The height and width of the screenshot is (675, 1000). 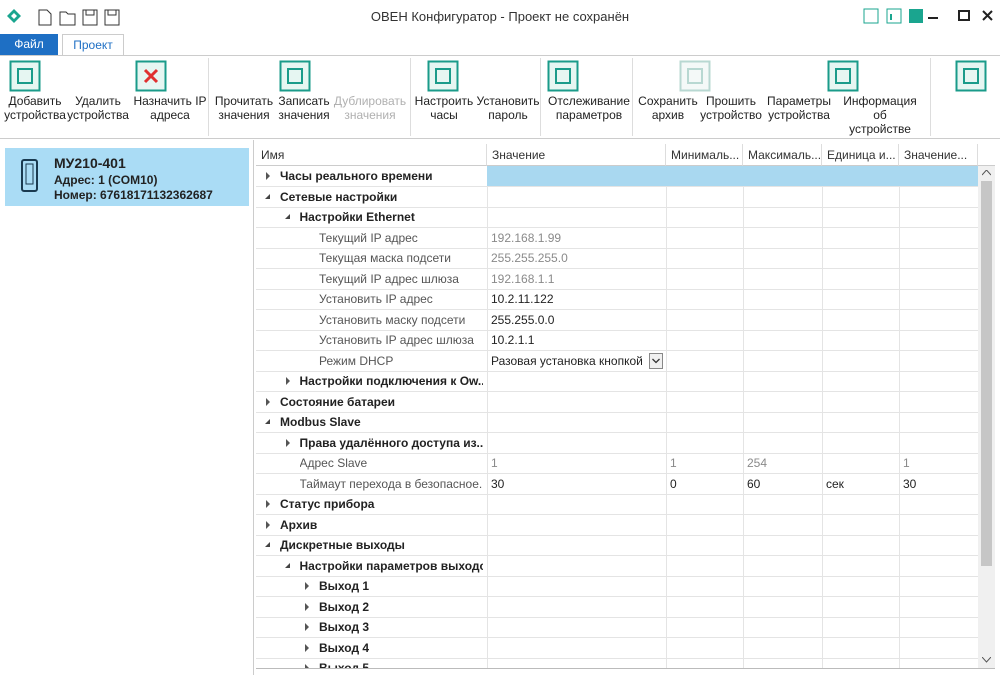 I want to click on property-name: Выход 4, so click(x=401, y=648).